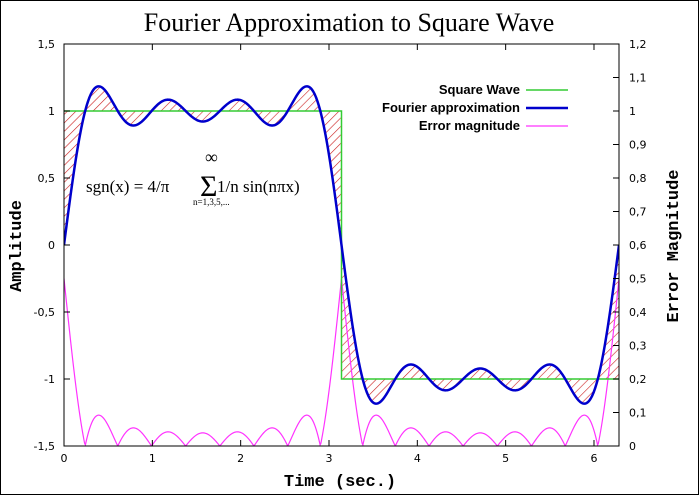 This screenshot has width=699, height=495. I want to click on y-axis-tick-labels: -1,5 -1 -0,5 0 0,5 1 1,5, so click(44, 245).